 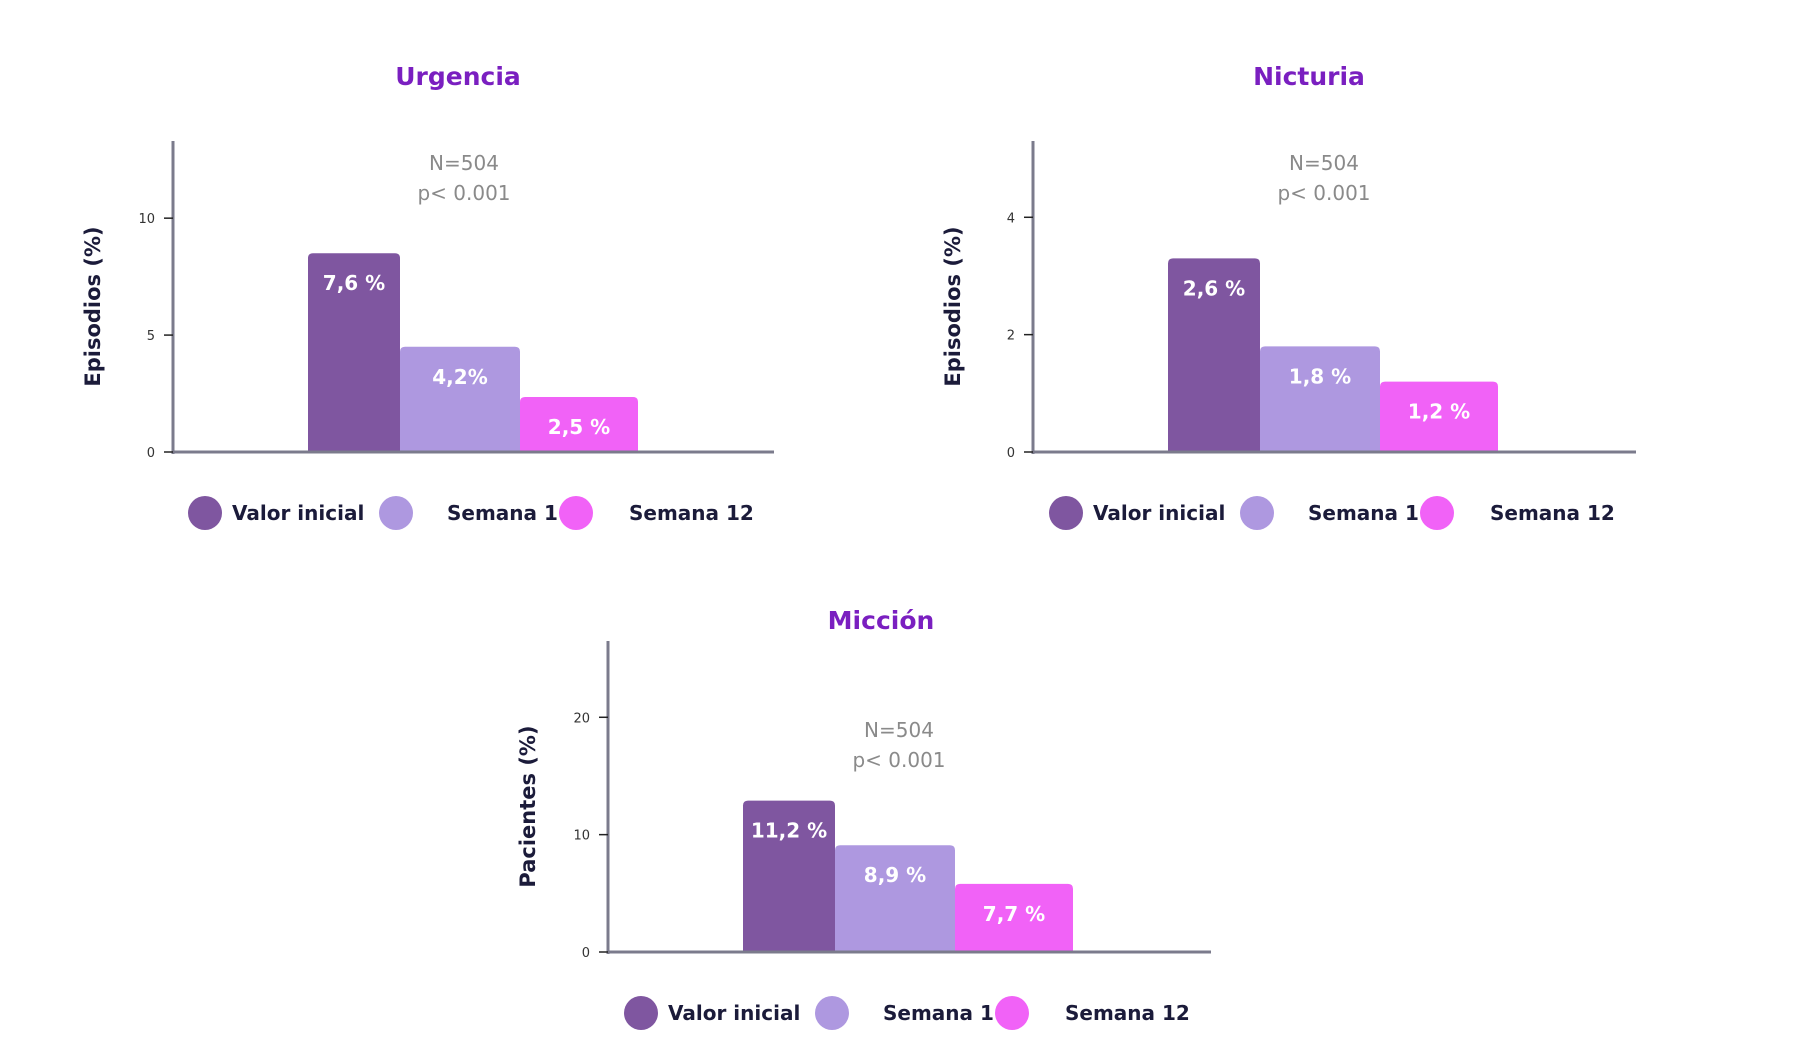 What do you see at coordinates (581, 718) in the screenshot?
I see `y-tick-label: 20` at bounding box center [581, 718].